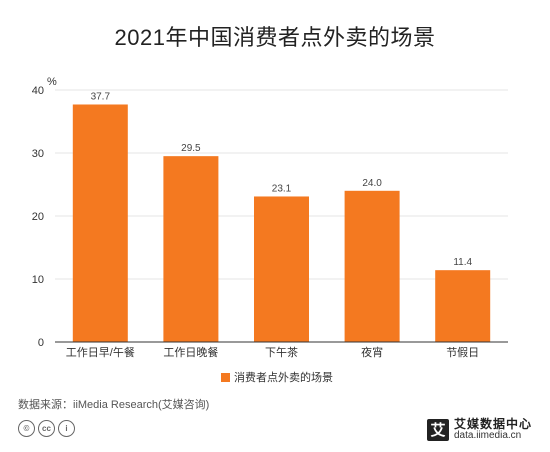  Describe the element at coordinates (26, 428) in the screenshot. I see `cc-icon: ©` at that location.